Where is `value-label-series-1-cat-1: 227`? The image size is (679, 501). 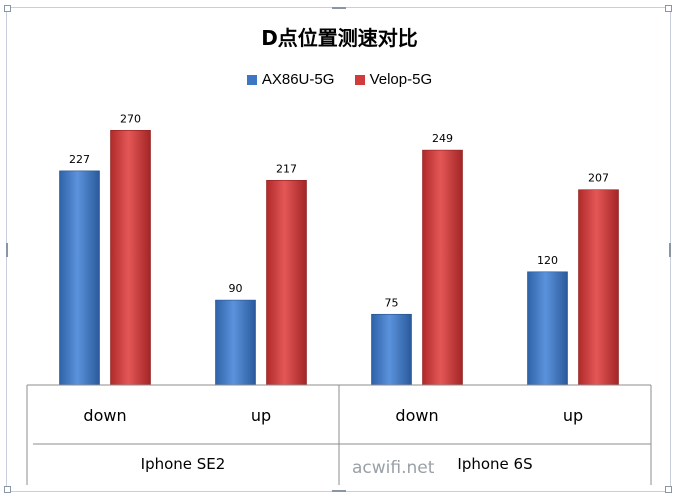 value-label-series-1-cat-1: 227 is located at coordinates (79, 159).